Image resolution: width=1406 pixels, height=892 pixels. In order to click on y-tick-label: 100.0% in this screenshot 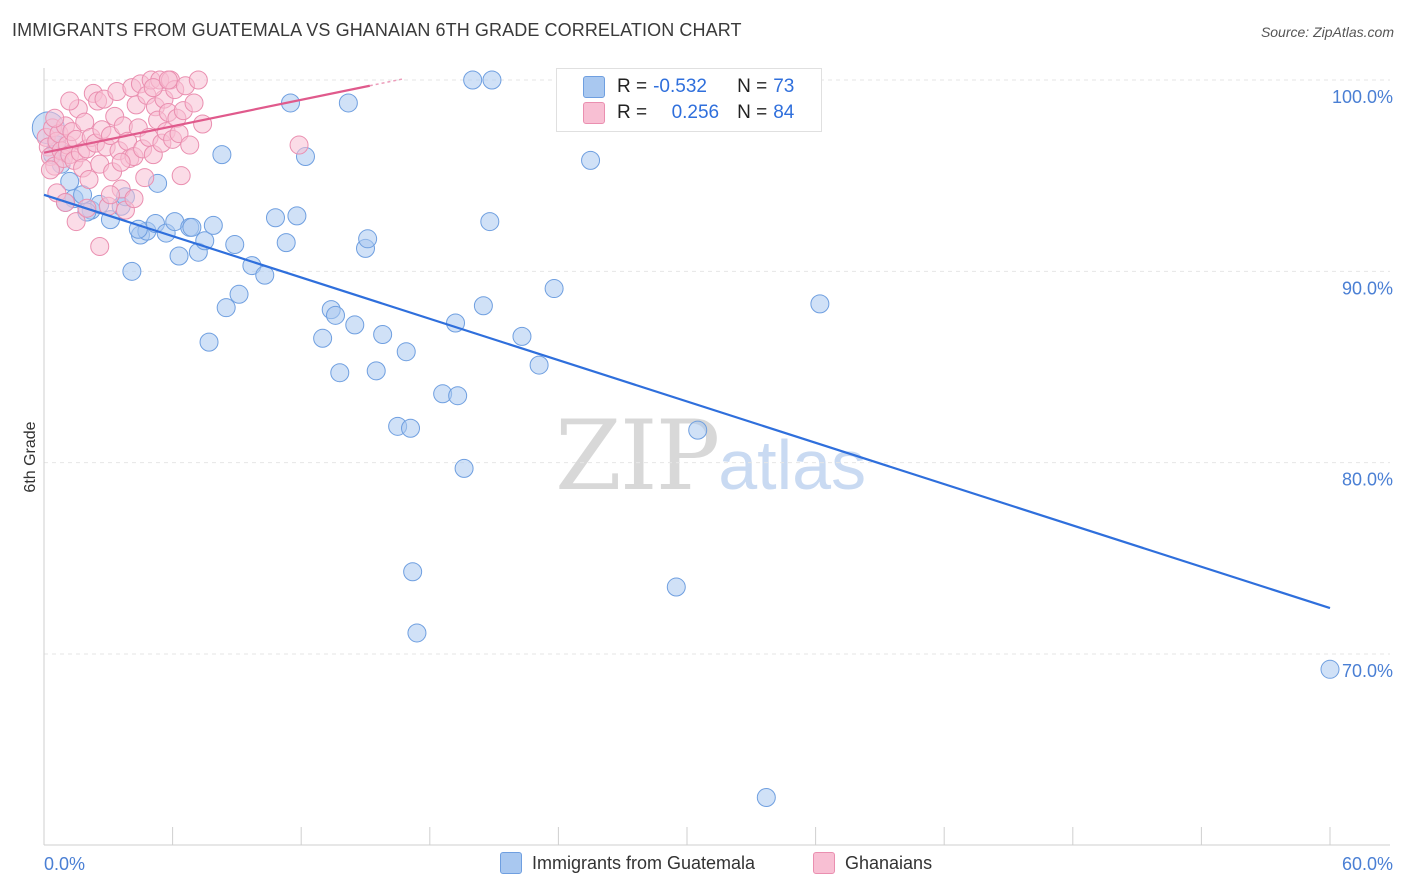, I will do `click(1362, 97)`.